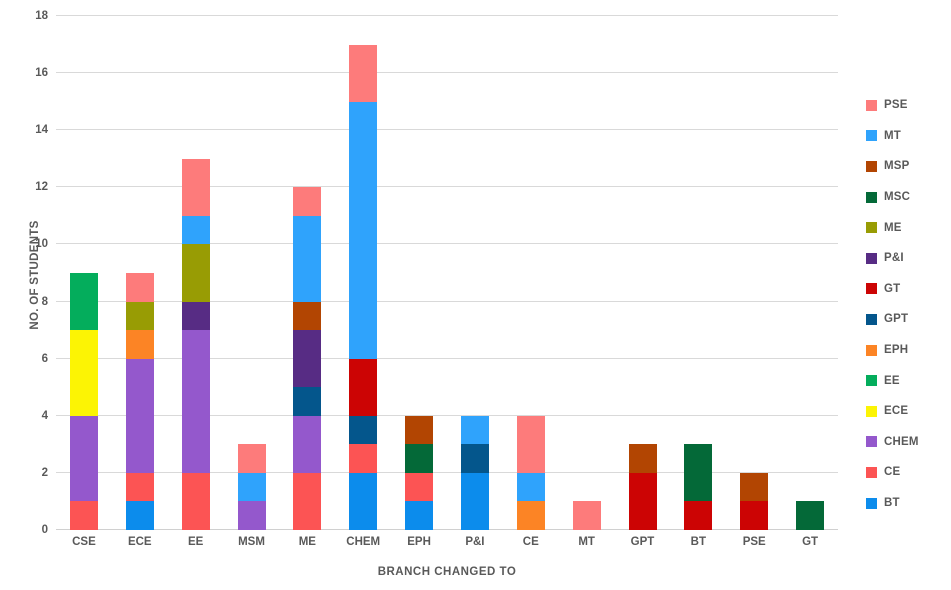 This screenshot has width=951, height=590. What do you see at coordinates (754, 273) in the screenshot?
I see `bar-PSE` at bounding box center [754, 273].